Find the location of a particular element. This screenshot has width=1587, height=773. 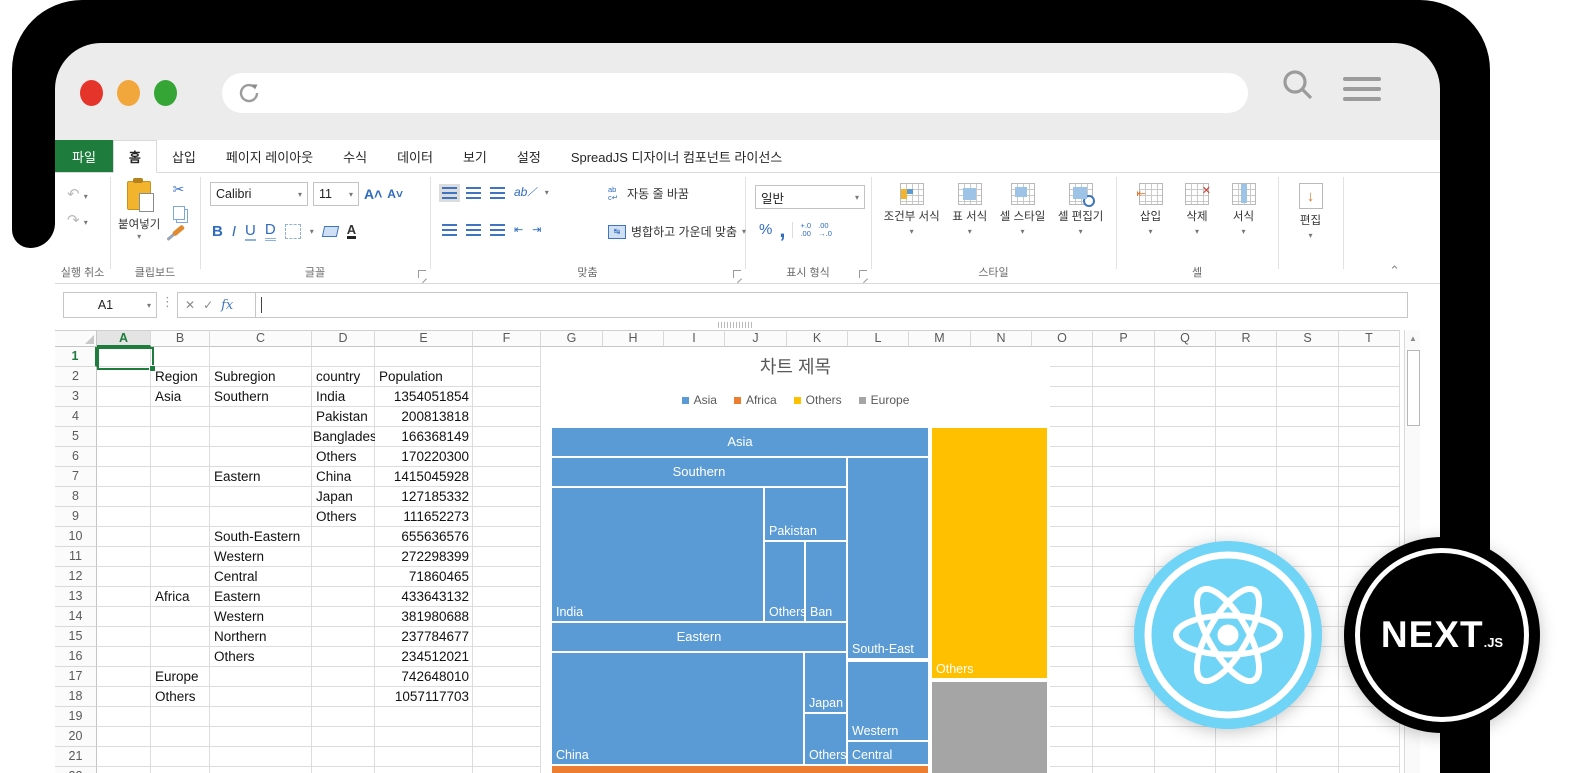

column-header-F: F is located at coordinates (507, 338).